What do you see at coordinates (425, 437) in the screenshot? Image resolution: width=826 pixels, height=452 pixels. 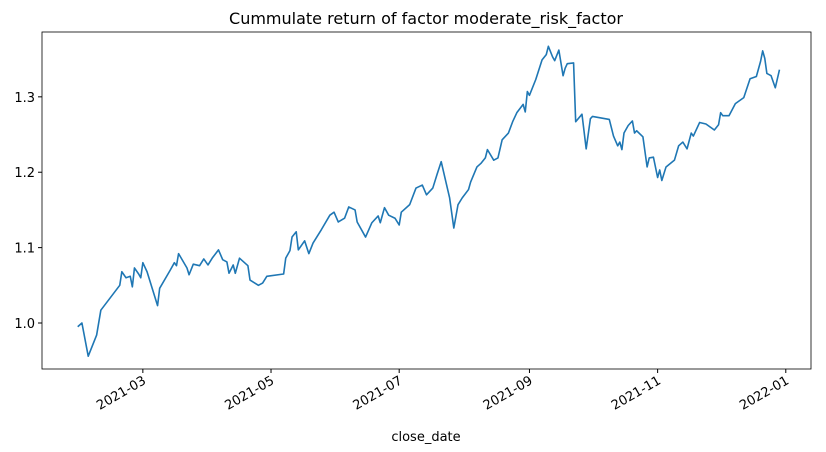 I see `x-axis-label: close_date` at bounding box center [425, 437].